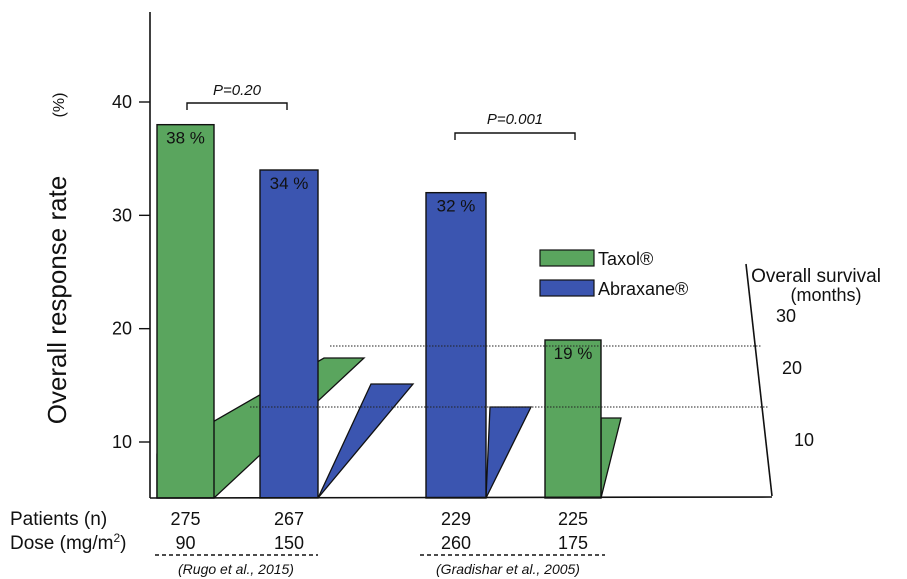  What do you see at coordinates (573, 353) in the screenshot?
I see `bar-value-label-4: 19 %` at bounding box center [573, 353].